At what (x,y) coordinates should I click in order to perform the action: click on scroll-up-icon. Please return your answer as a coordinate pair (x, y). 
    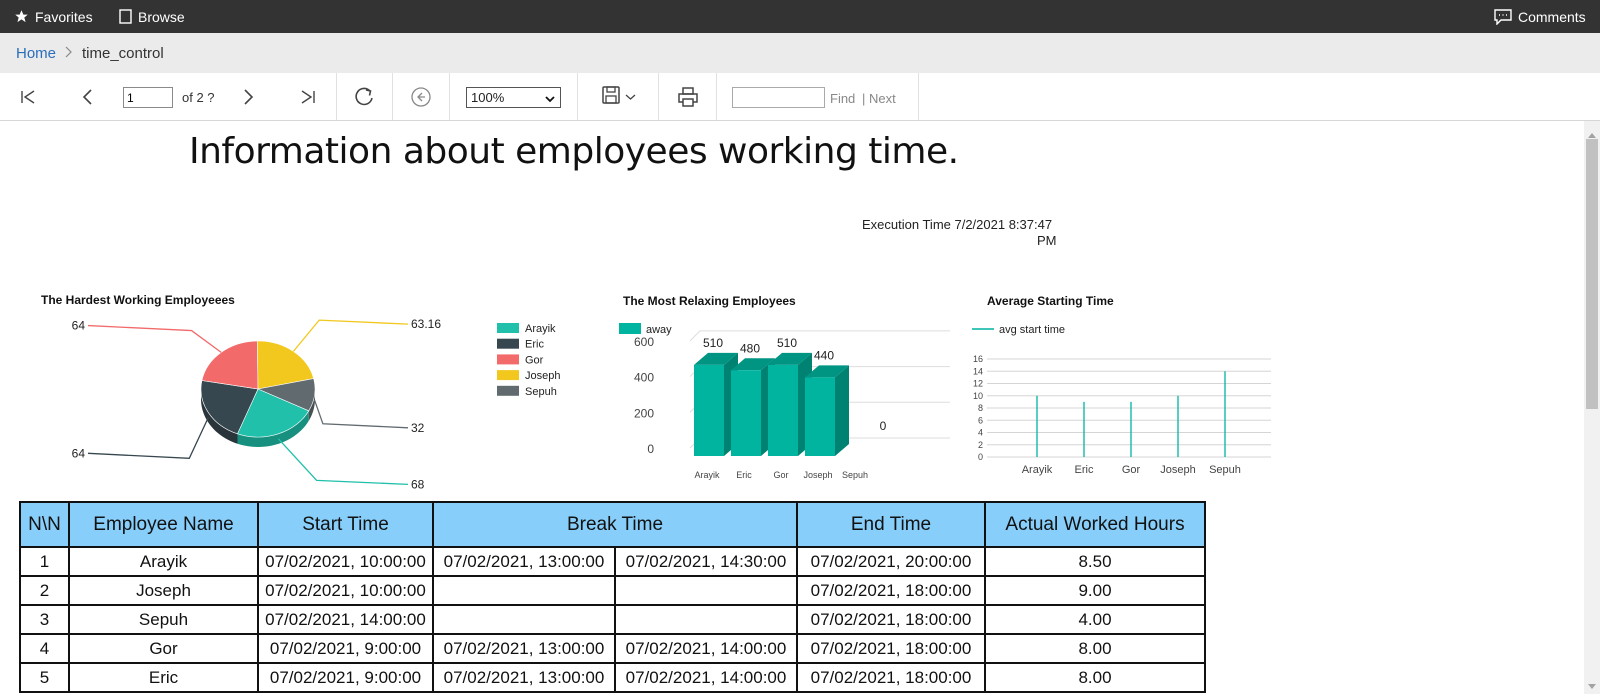
    Looking at the image, I should click on (1592, 134).